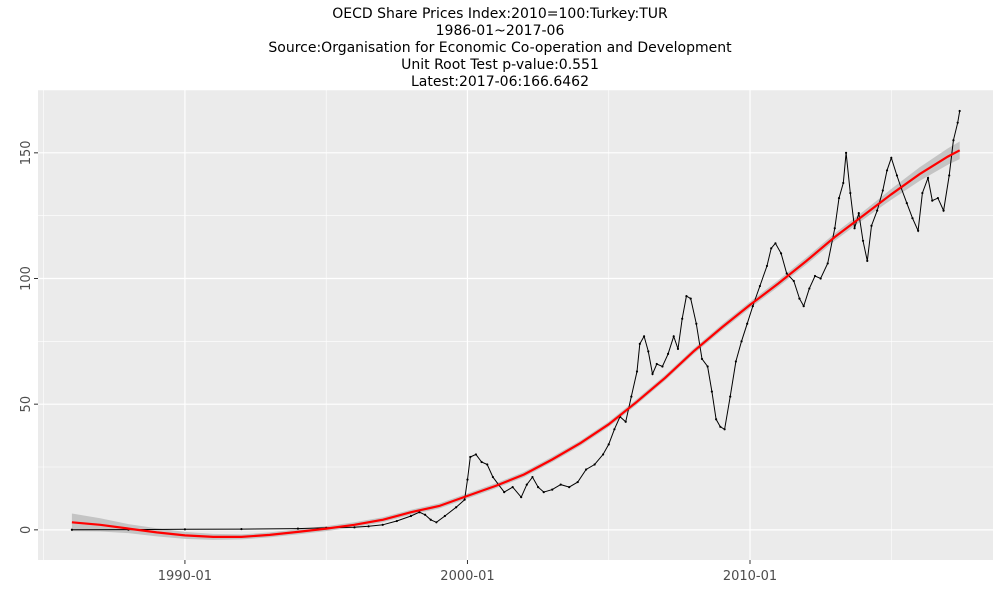 Image resolution: width=1000 pixels, height=600 pixels. I want to click on chart-subtitle-date-range: 1986-01~2017-06, so click(500, 31).